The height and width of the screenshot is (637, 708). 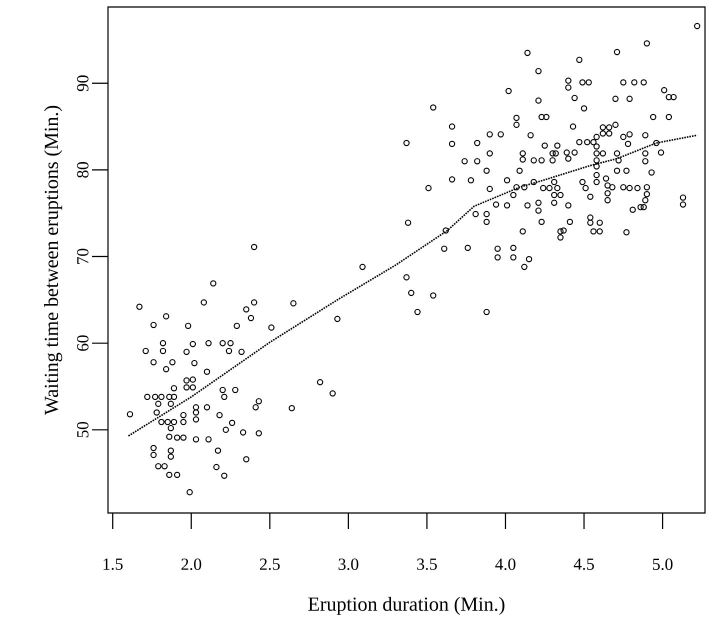 What do you see at coordinates (82, 430) in the screenshot?
I see `y-tick-label: 50` at bounding box center [82, 430].